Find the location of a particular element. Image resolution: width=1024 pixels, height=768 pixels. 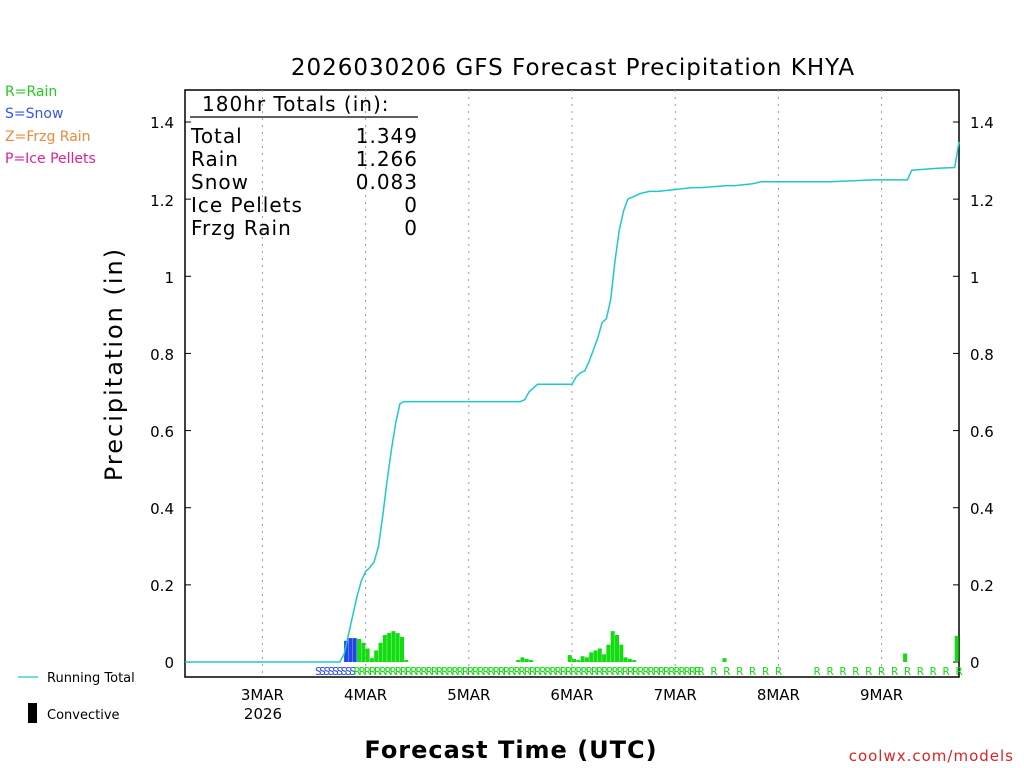

snow-bar is located at coordinates (354, 650).